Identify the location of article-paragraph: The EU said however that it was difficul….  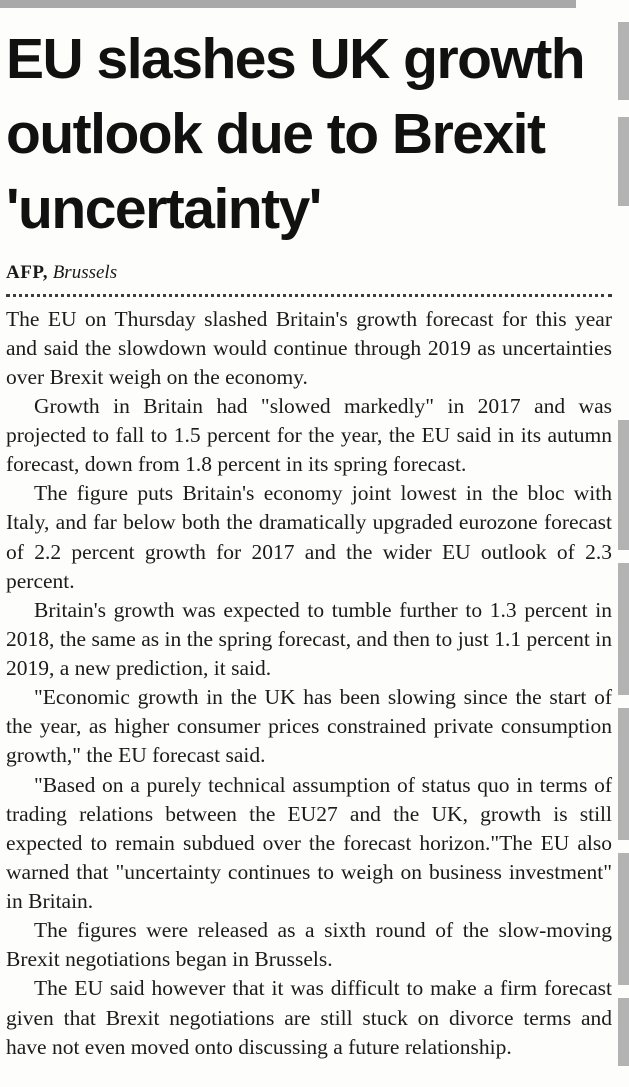
(309, 1017).